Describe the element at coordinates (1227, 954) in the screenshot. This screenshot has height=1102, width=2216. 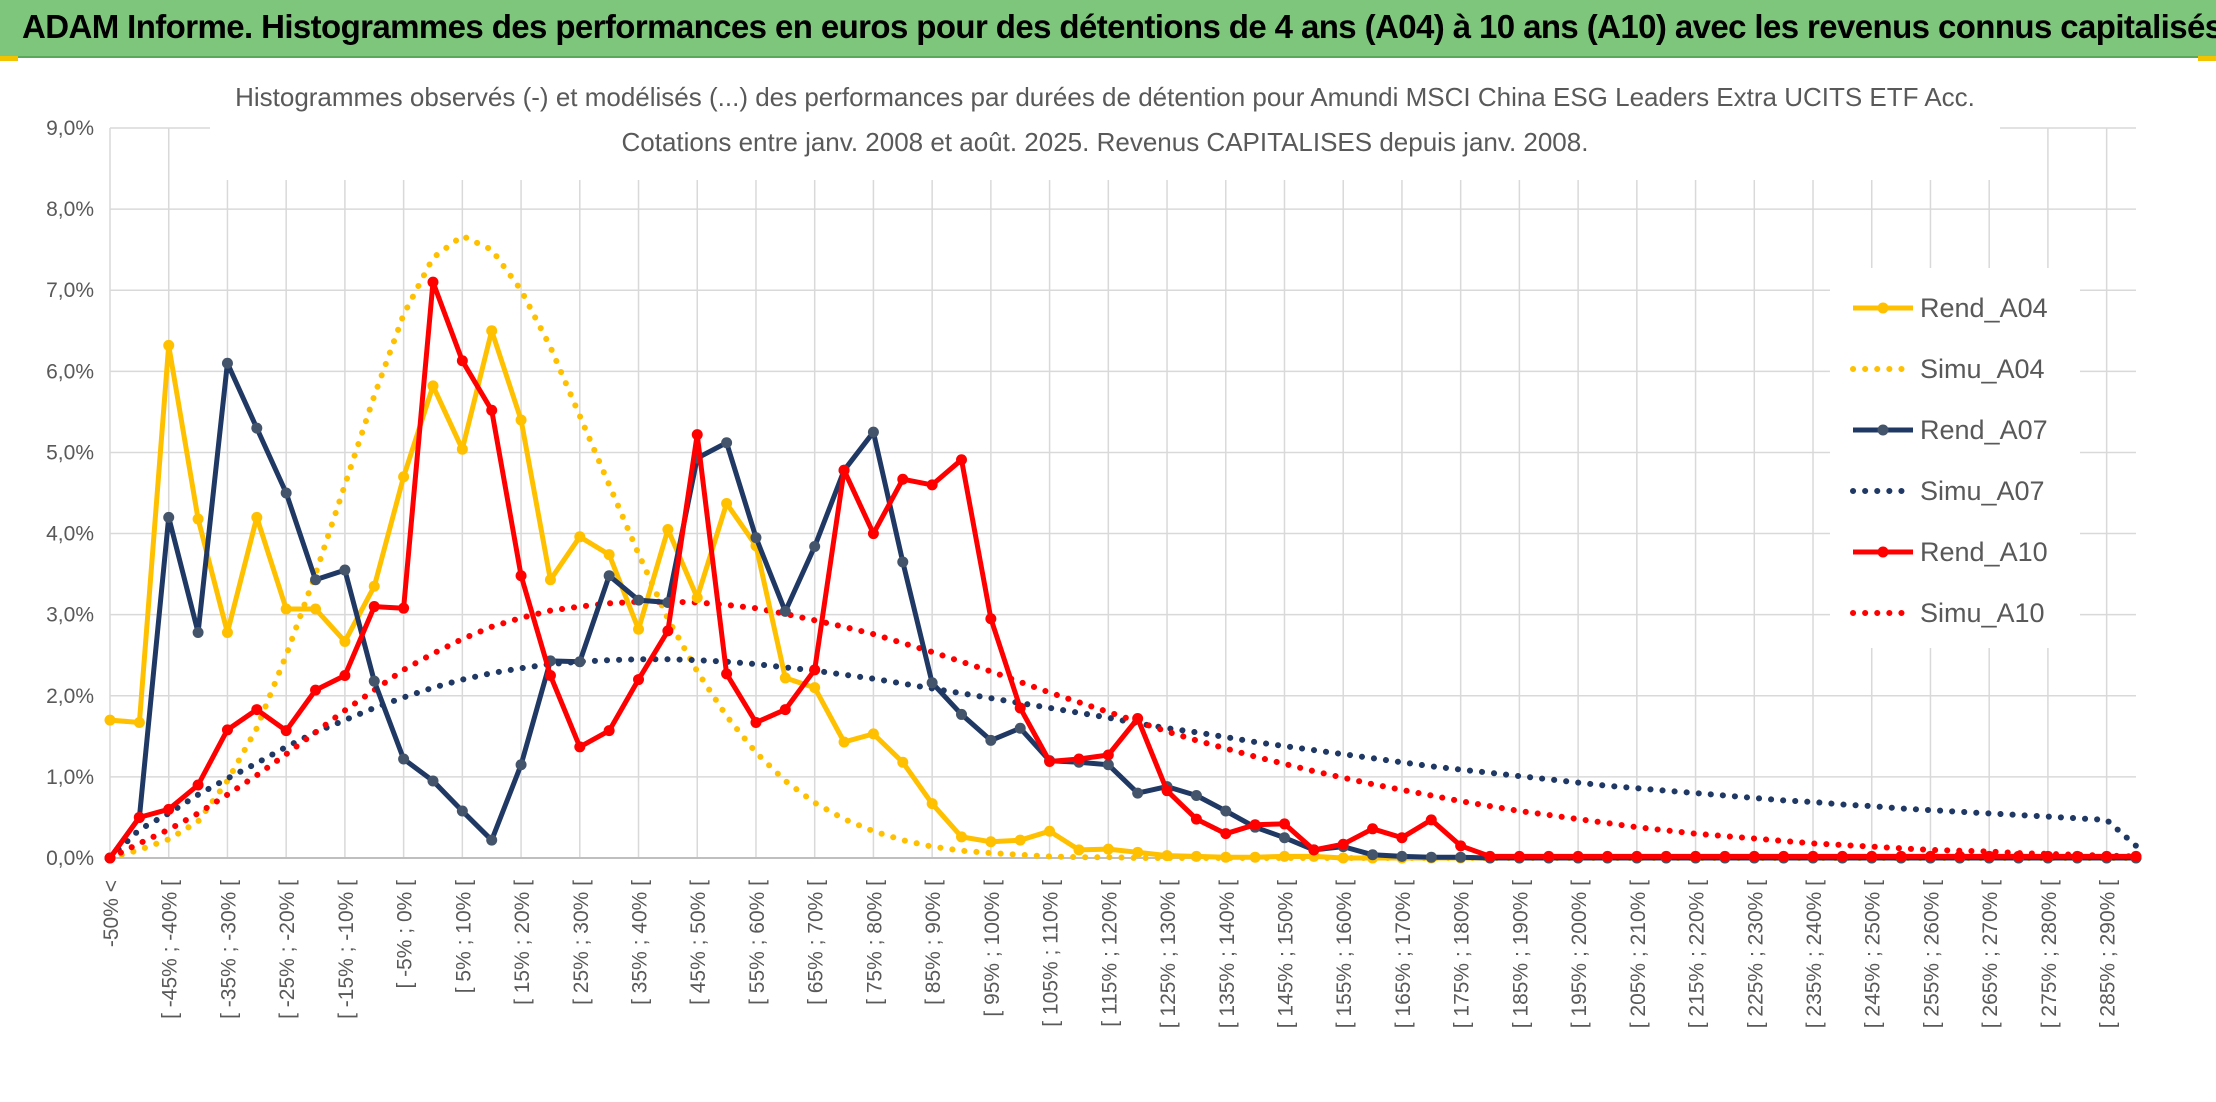
I see `x-tick-label: [ 135% ; 140% [` at that location.